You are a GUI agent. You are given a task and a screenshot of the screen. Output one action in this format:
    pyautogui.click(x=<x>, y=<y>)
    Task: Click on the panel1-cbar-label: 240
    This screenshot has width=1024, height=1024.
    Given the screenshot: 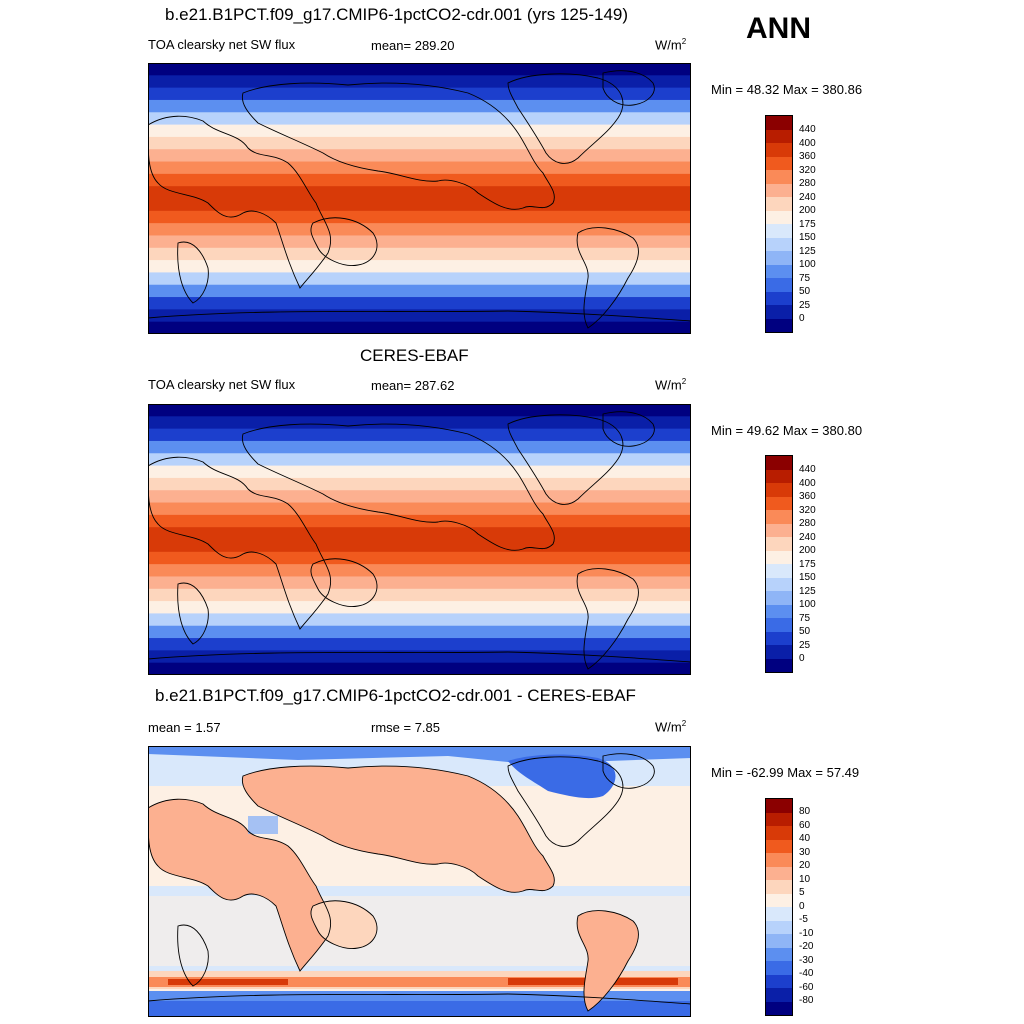 What is the action you would take?
    pyautogui.click(x=807, y=197)
    